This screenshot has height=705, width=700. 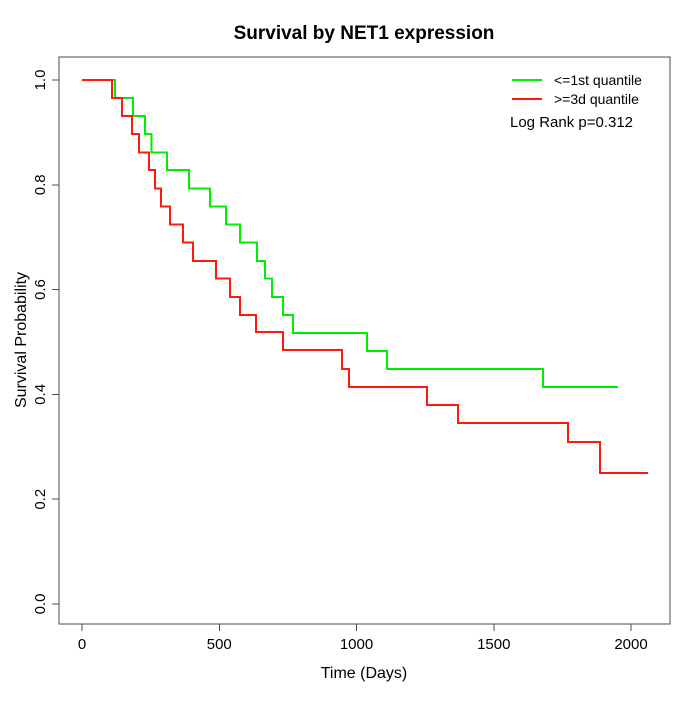 What do you see at coordinates (40, 499) in the screenshot?
I see `y-tick-label: 0.2` at bounding box center [40, 499].